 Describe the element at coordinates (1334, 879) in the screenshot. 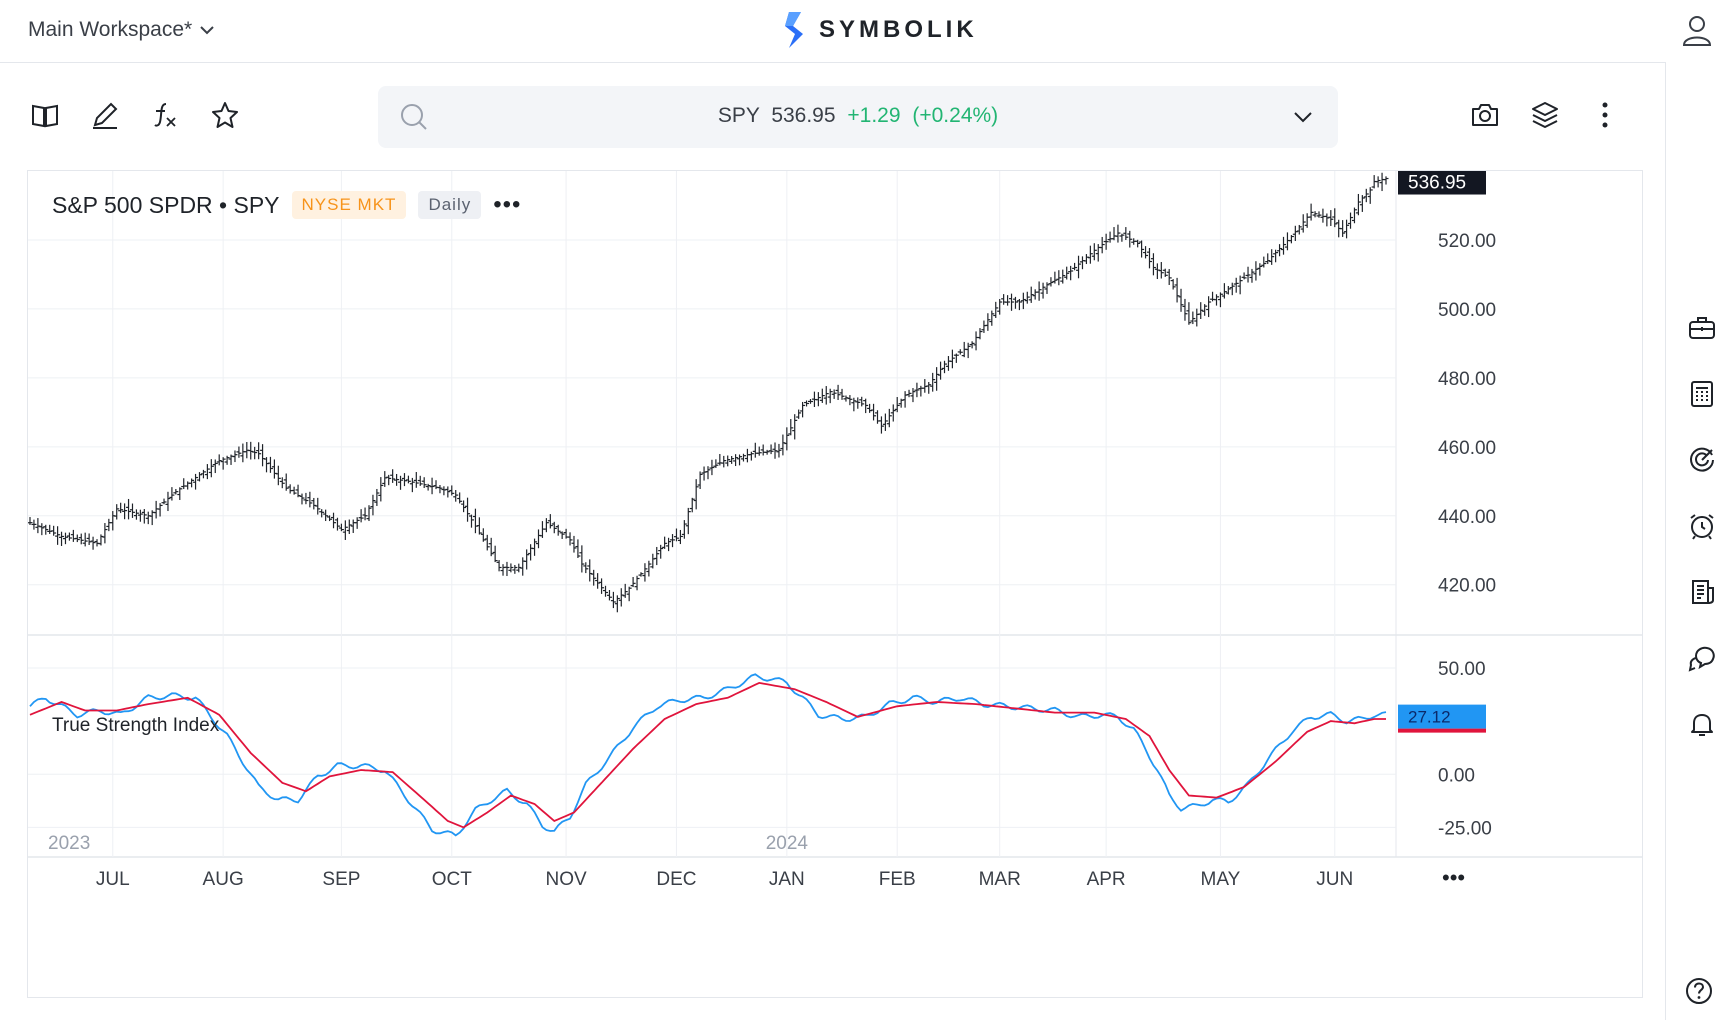

I see `month-label: JUN` at that location.